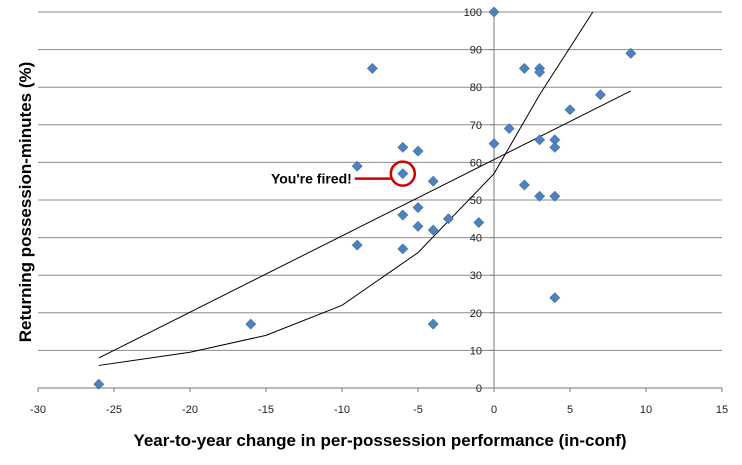 This screenshot has width=742, height=465. Describe the element at coordinates (476, 239) in the screenshot. I see `y-tick-label: 40` at that location.